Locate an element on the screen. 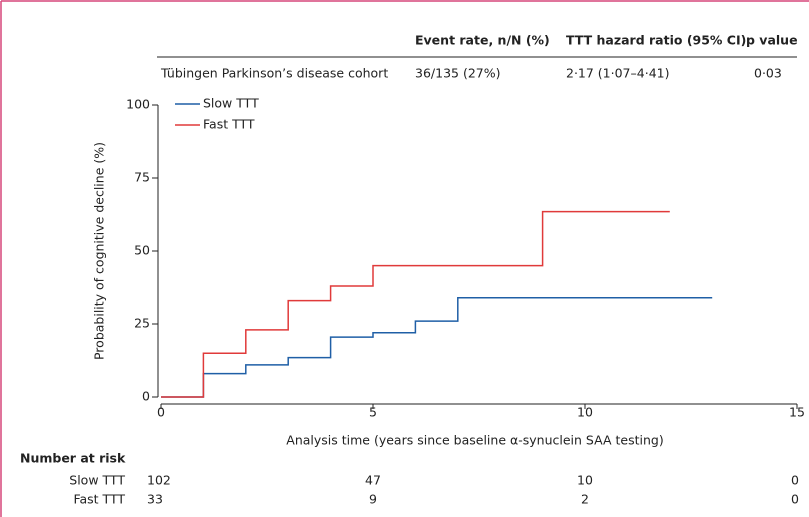 This screenshot has height=517, width=809. x-tick-label: 5 is located at coordinates (373, 412).